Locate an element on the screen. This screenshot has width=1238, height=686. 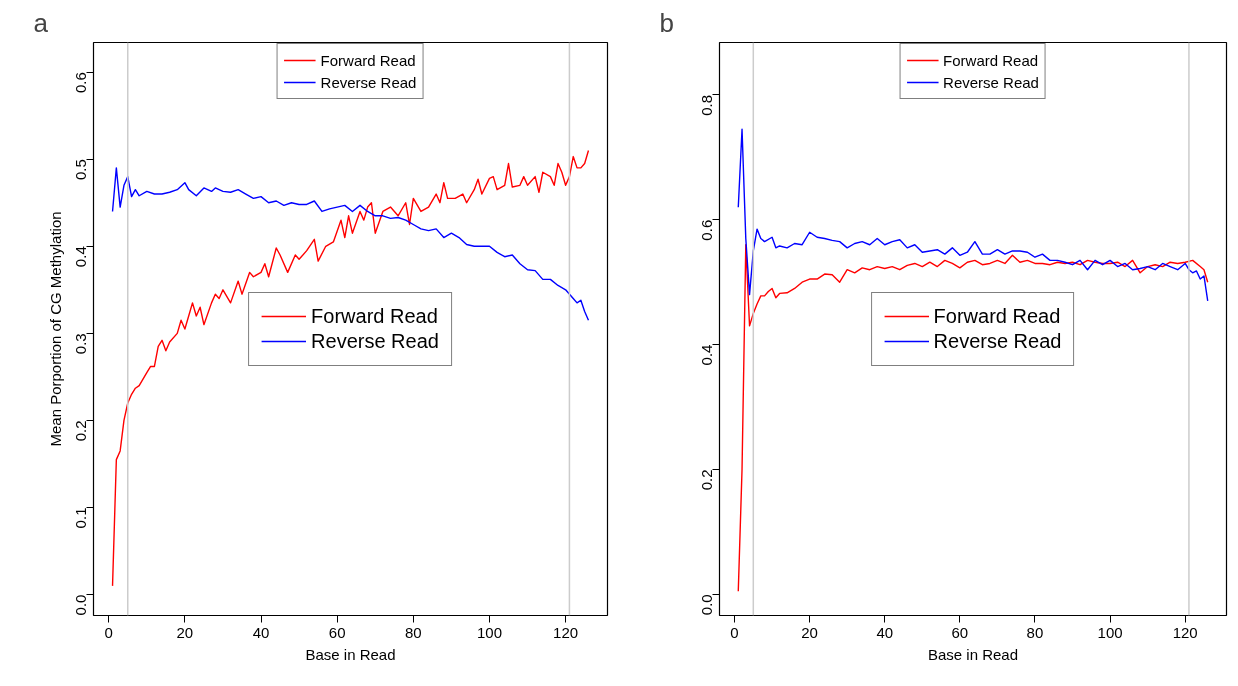
y-tick-label: 0.1 is located at coordinates (81, 518).